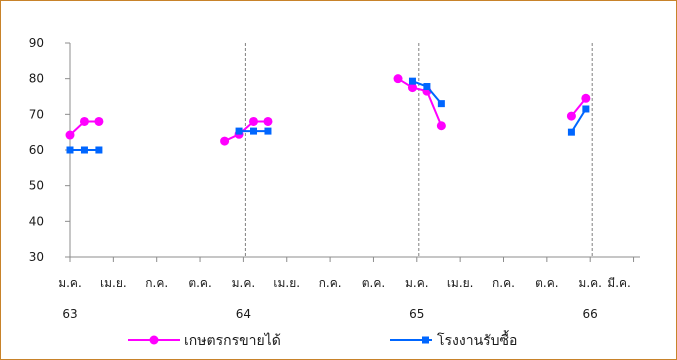  I want to click on chart-legend: เกษตรกรขายได้ โรงงานรับซื้อ, so click(322, 339).